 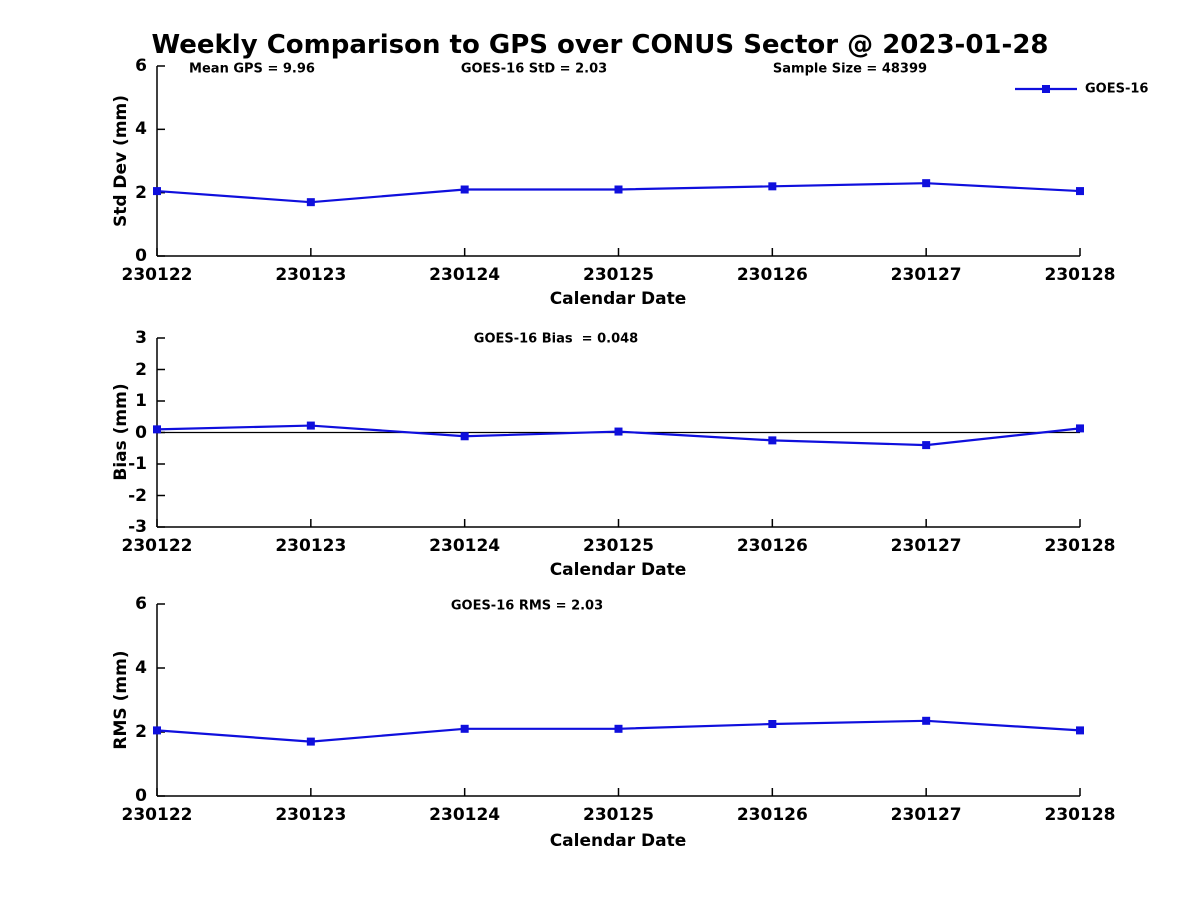 What do you see at coordinates (121, 161) in the screenshot?
I see `y-axis-label-std-dev: Std Dev (mm)` at bounding box center [121, 161].